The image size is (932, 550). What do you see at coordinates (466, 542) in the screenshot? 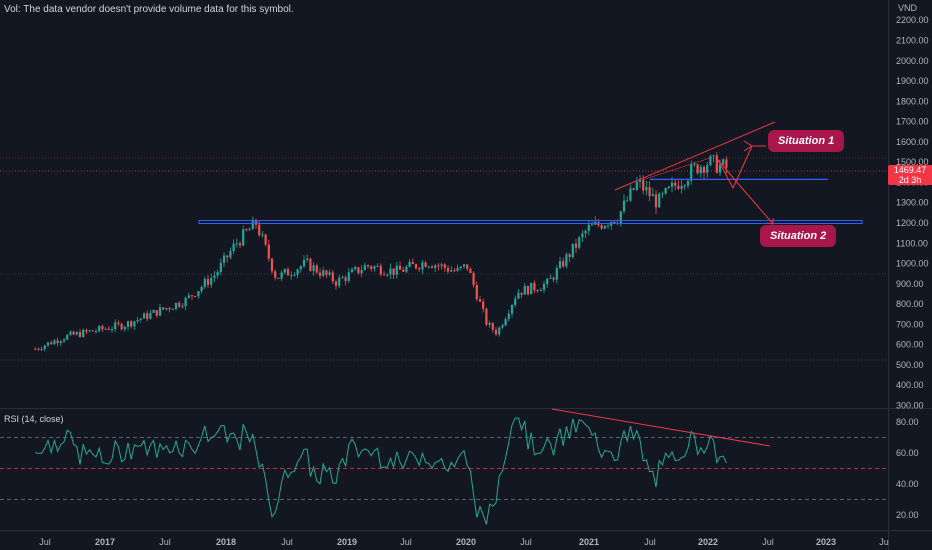
I see `time-axis-tick: 2020` at bounding box center [466, 542].